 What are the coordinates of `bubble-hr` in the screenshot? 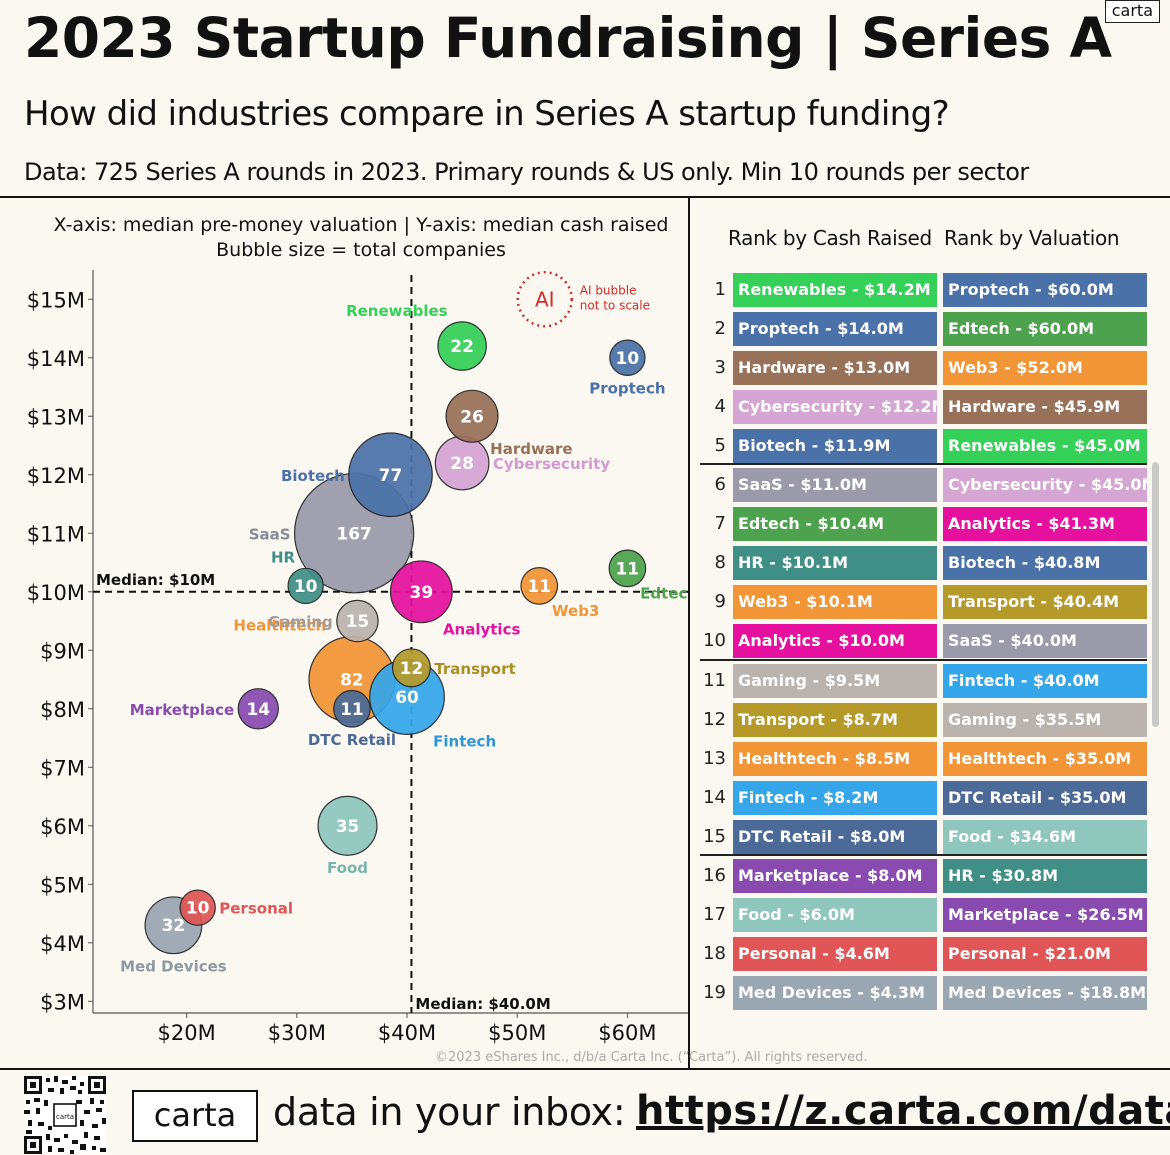 It's located at (305, 586).